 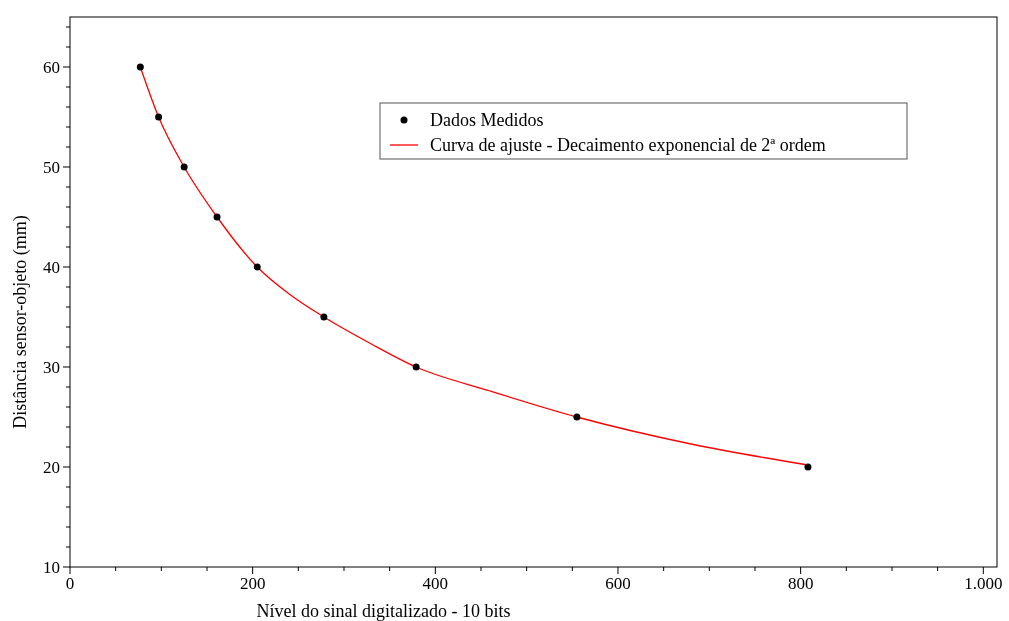 What do you see at coordinates (20, 322) in the screenshot?
I see `y-axis-title: Distância sensor-objeto (mm)` at bounding box center [20, 322].